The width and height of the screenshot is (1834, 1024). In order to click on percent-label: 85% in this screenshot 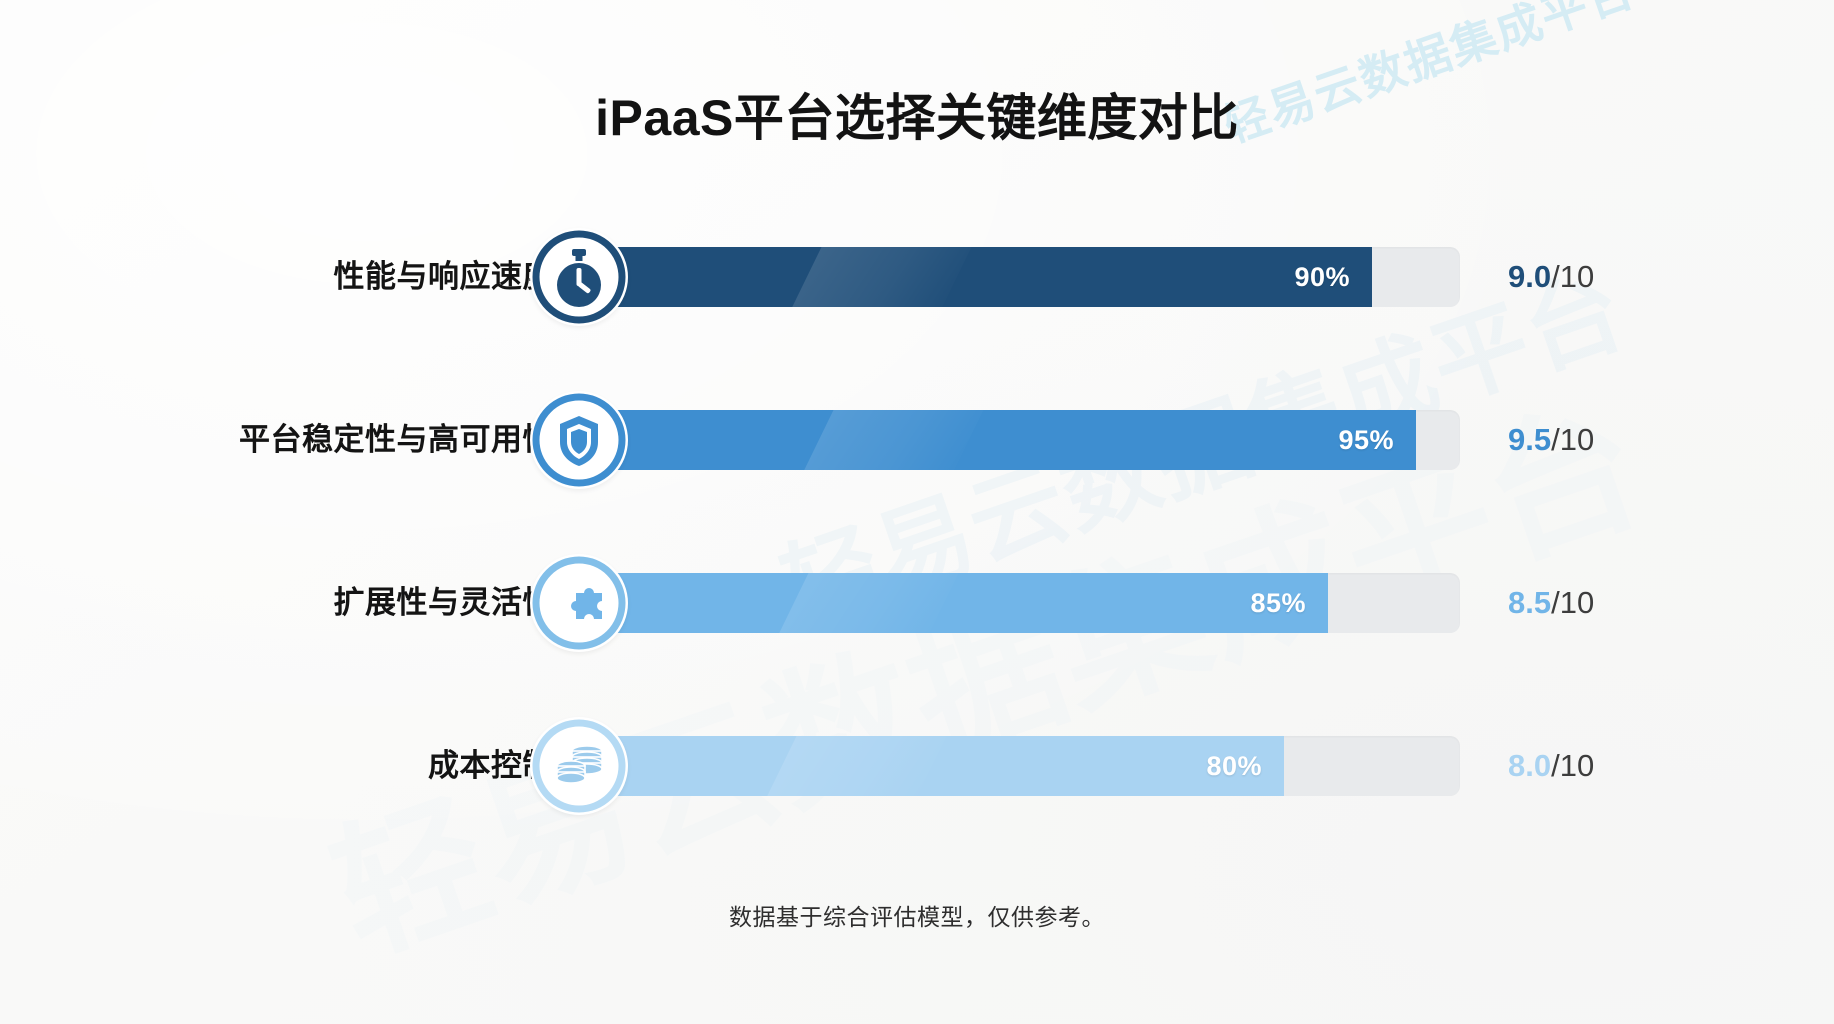, I will do `click(1278, 602)`.